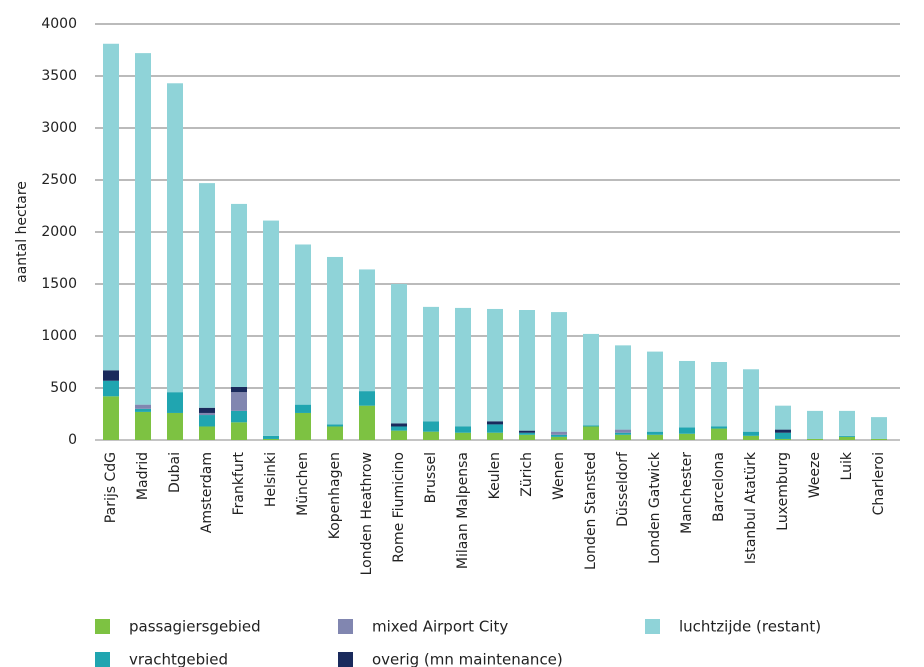  I want to click on x-tick-label: Brussel, so click(431, 477).